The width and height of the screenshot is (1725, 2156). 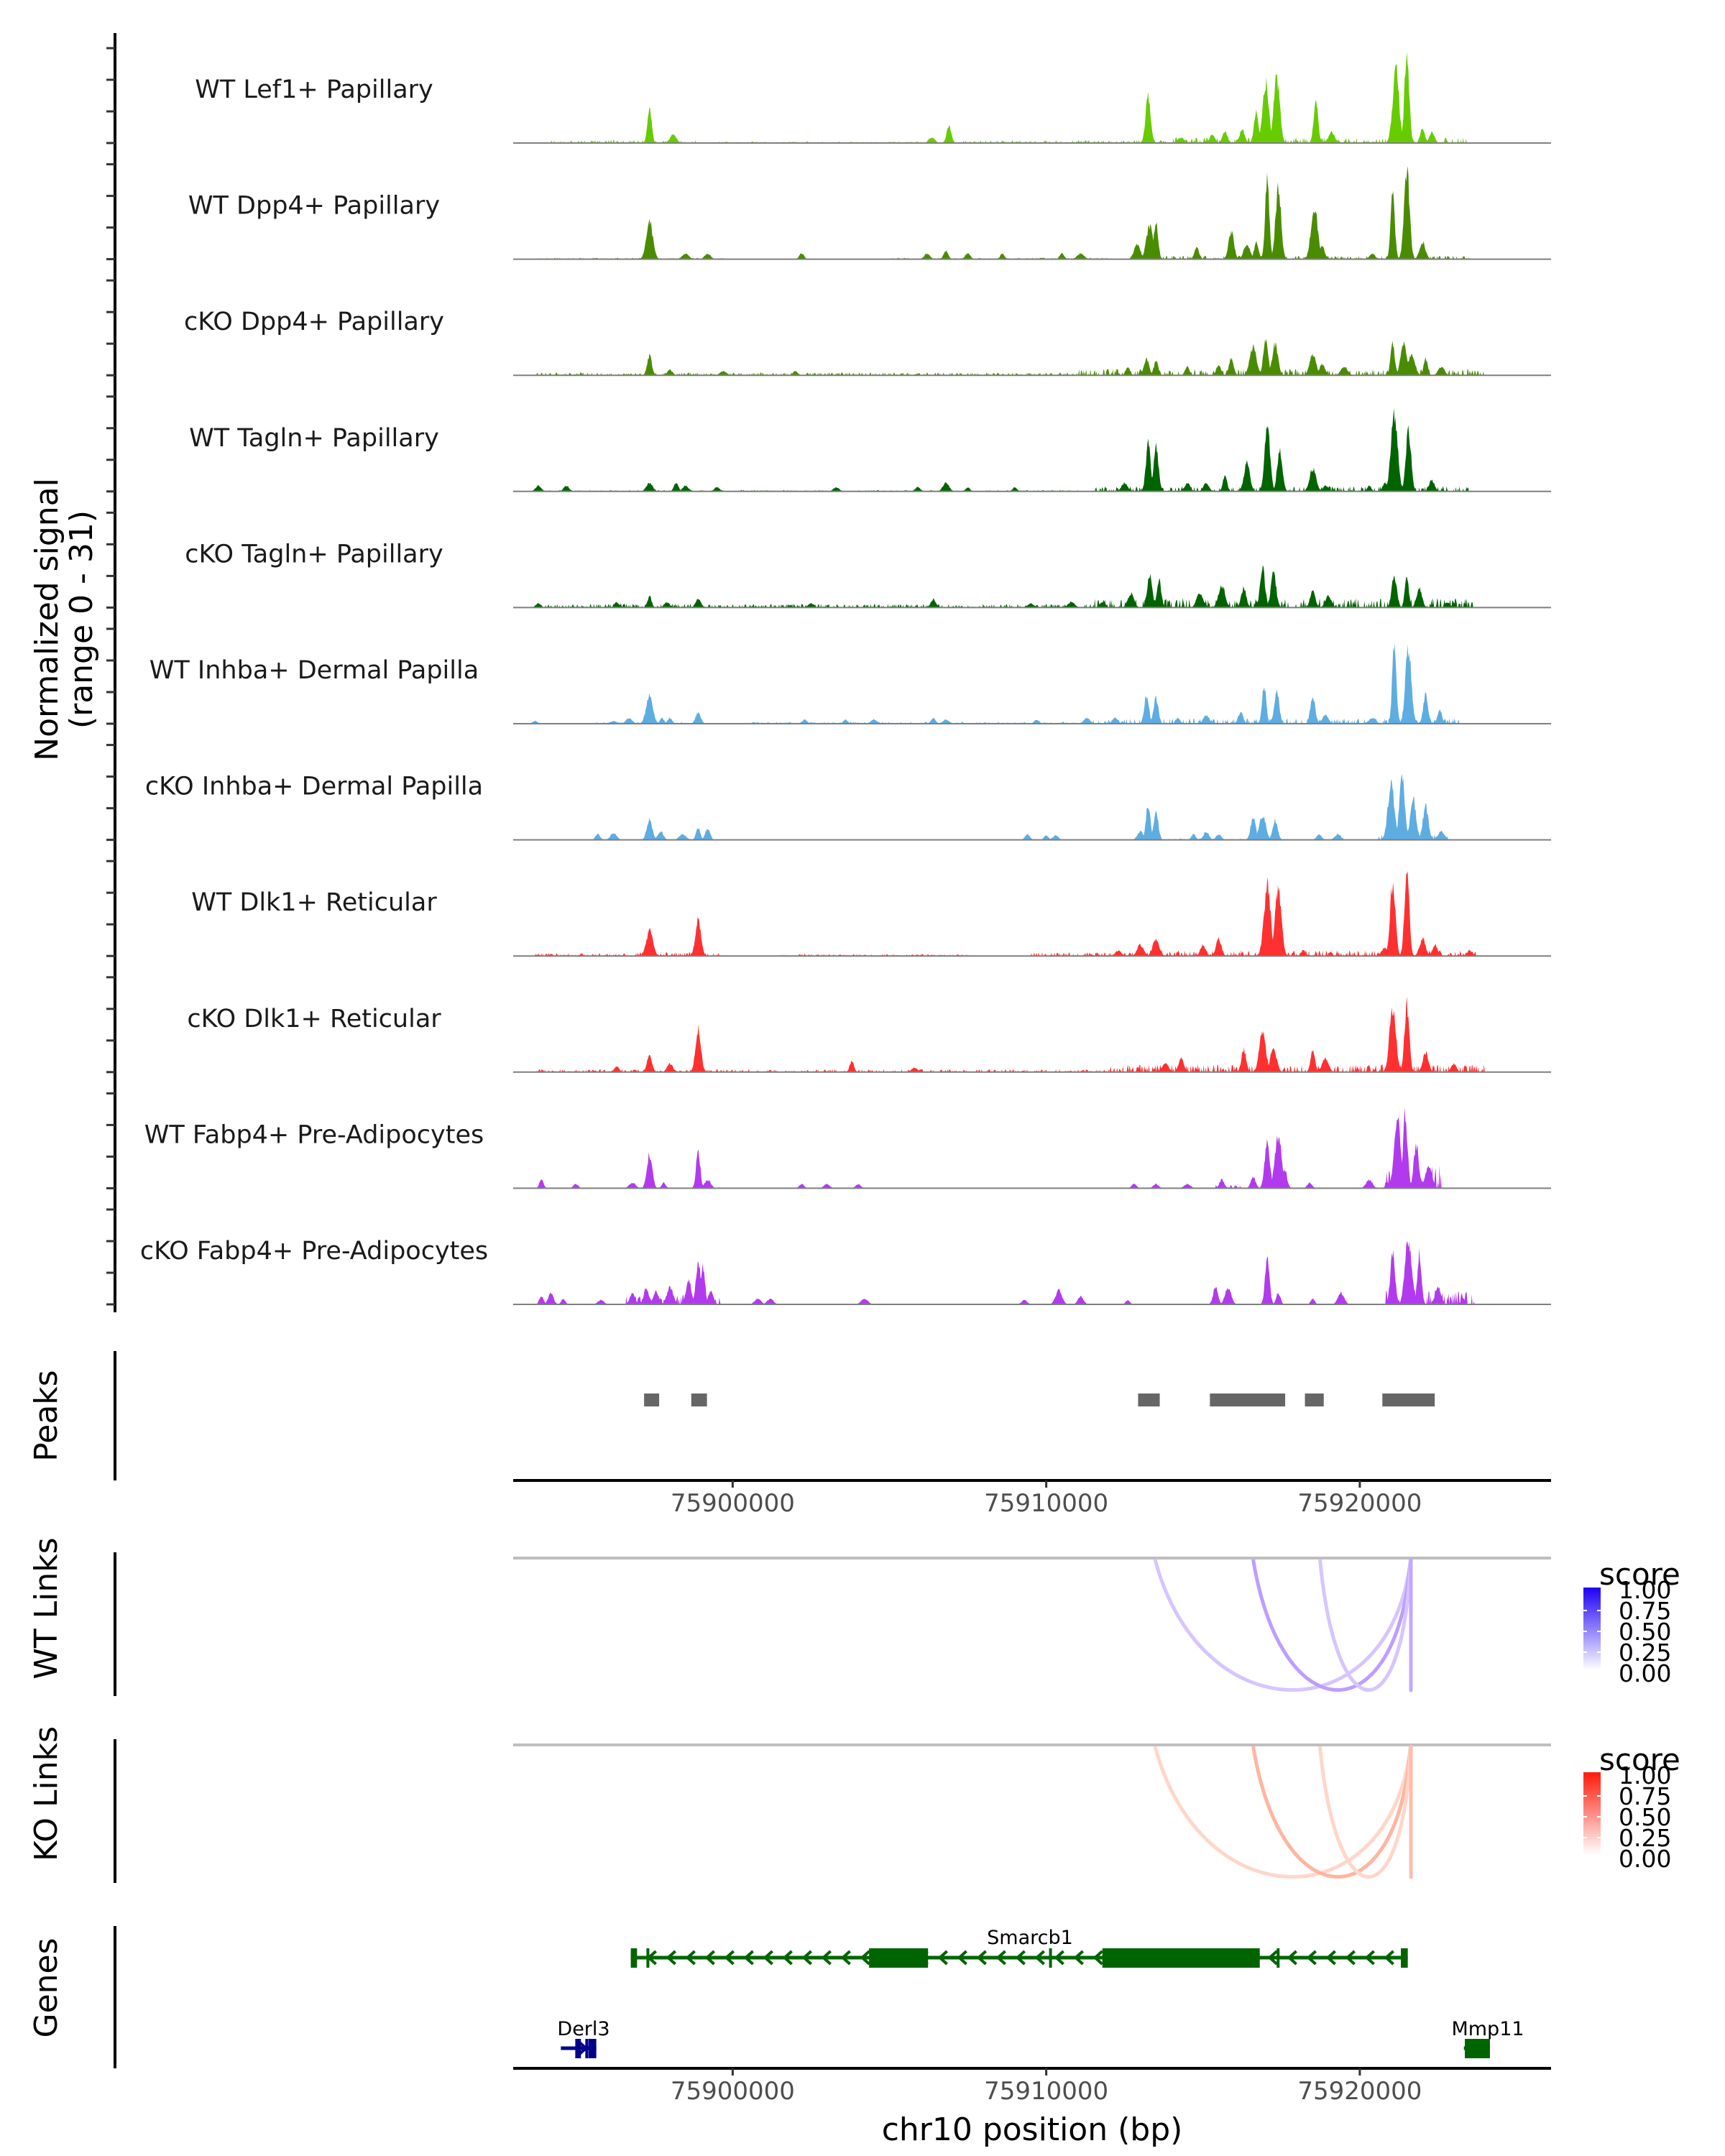 I want to click on gene-model: Smarcb1, so click(x=1019, y=1947).